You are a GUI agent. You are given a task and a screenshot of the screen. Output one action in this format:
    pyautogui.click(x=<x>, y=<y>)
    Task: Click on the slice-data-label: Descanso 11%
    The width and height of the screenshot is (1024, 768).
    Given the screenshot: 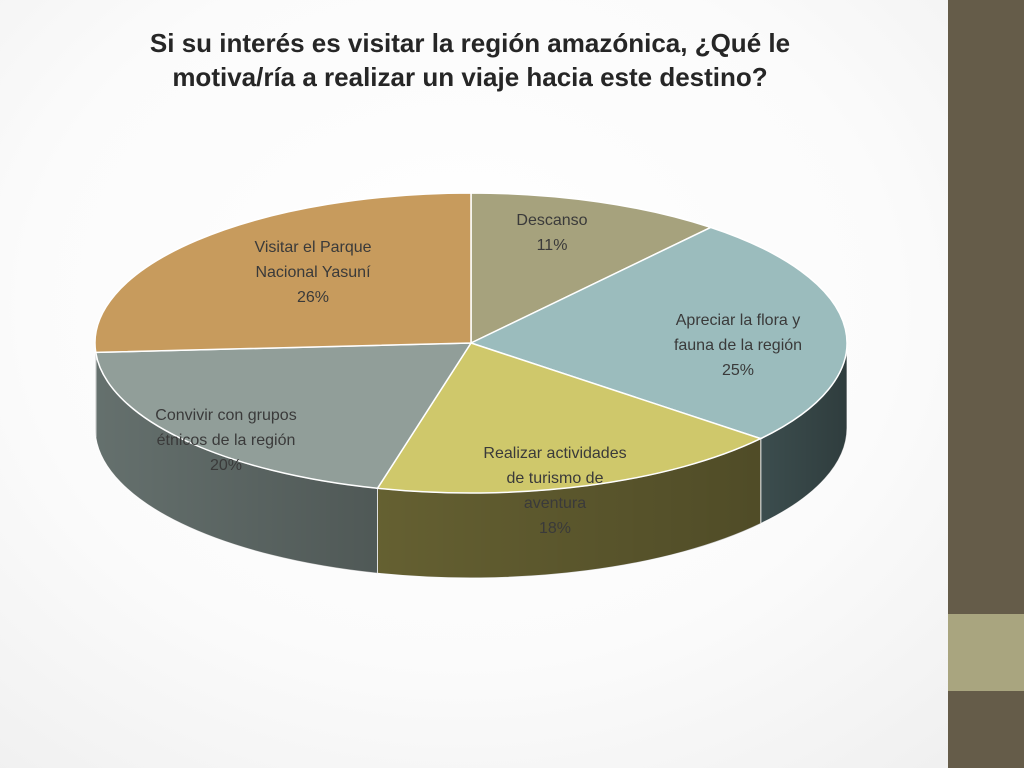 What is the action you would take?
    pyautogui.click(x=551, y=233)
    